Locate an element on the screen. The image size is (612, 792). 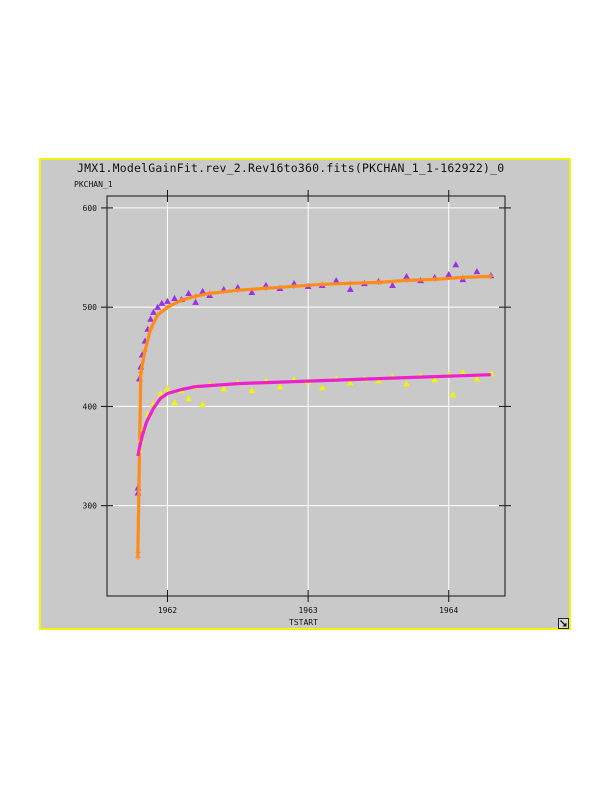
y-axis-label: PKCHAN_1 is located at coordinates (93, 184).